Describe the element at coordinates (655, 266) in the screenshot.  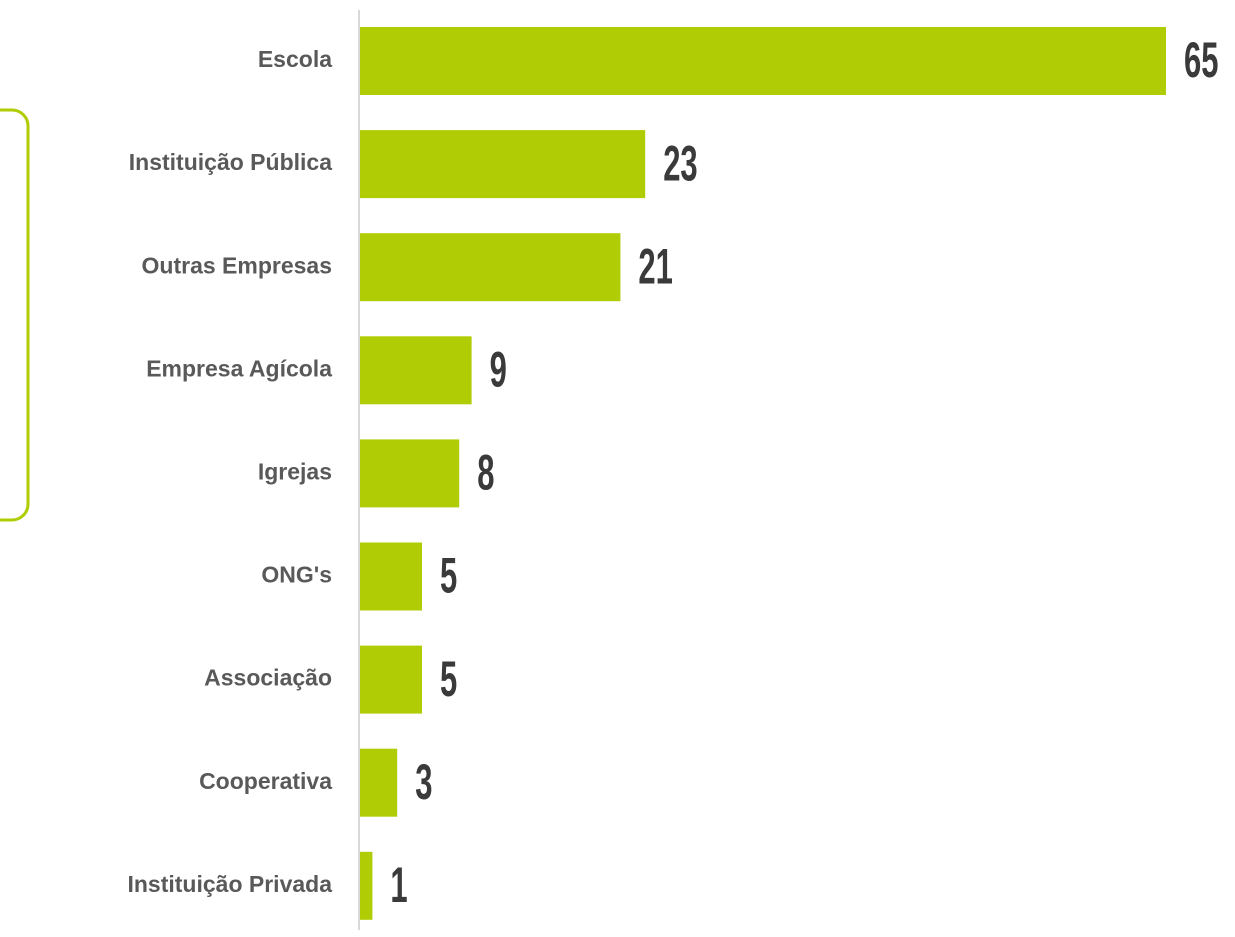
I see `value-label: 21` at that location.